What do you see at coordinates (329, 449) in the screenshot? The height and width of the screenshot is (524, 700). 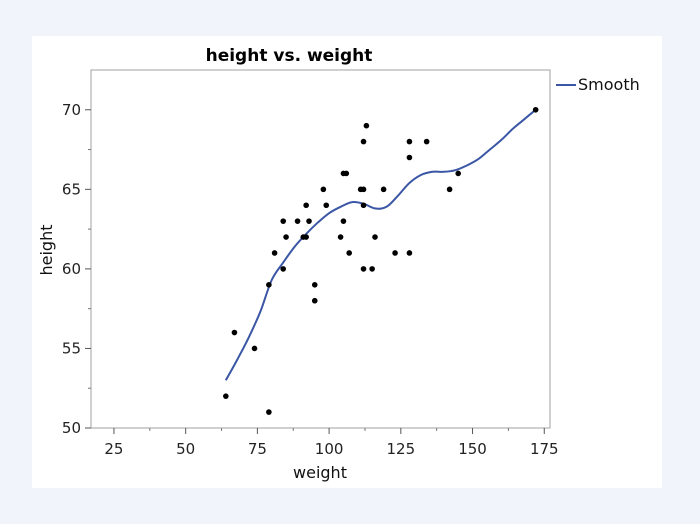 I see `x-tick-label: 100` at bounding box center [329, 449].